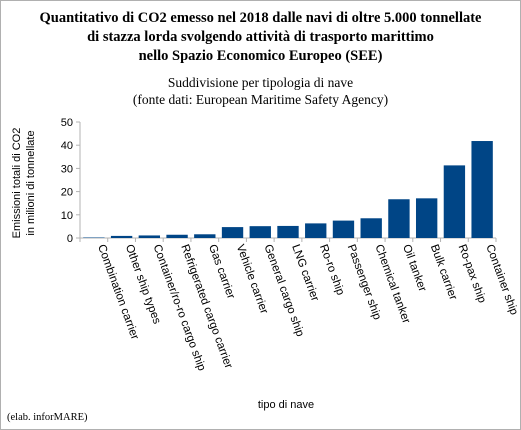  I want to click on y-tick-label-2: 20, so click(67, 193).